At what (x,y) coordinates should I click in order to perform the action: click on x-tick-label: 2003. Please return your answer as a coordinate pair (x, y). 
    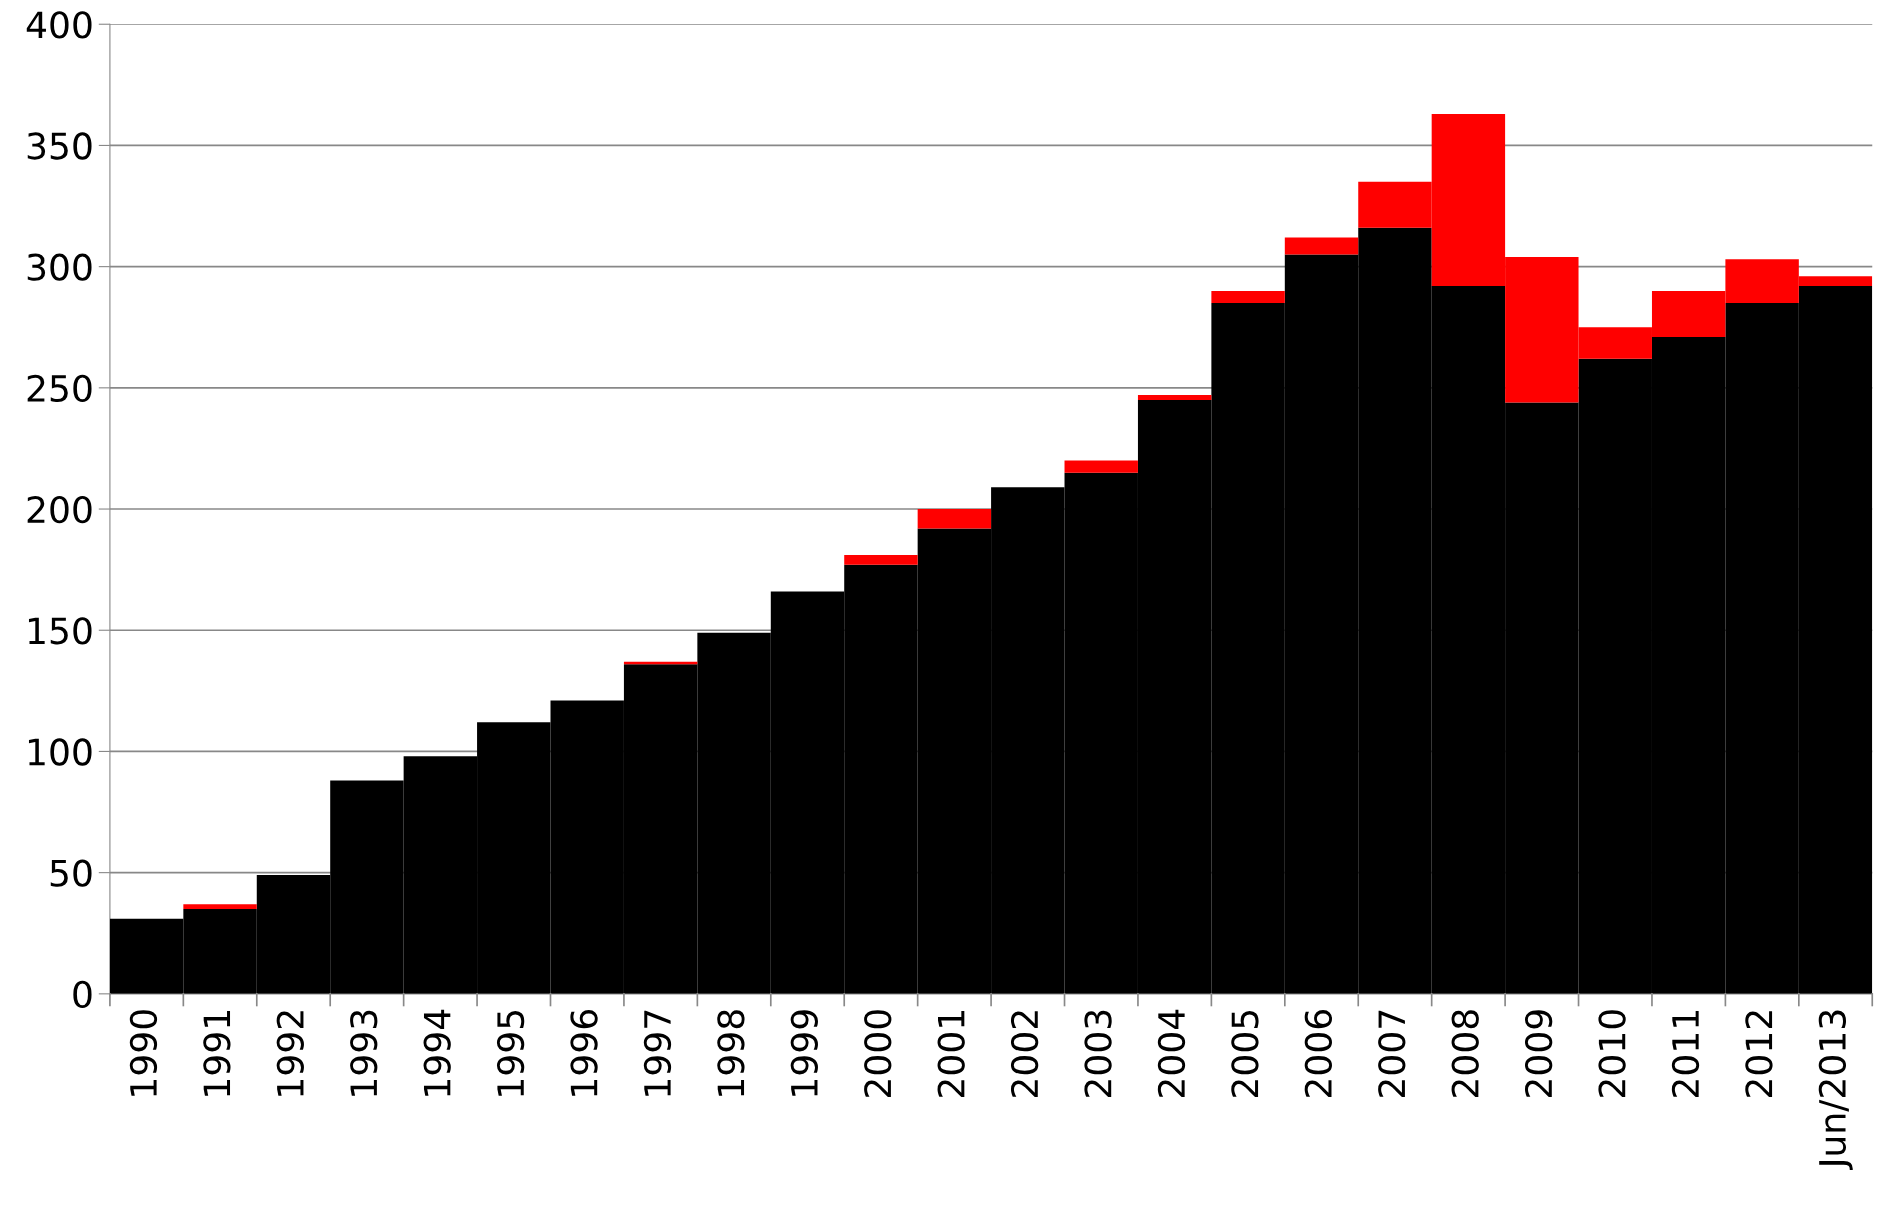
    Looking at the image, I should click on (1098, 1053).